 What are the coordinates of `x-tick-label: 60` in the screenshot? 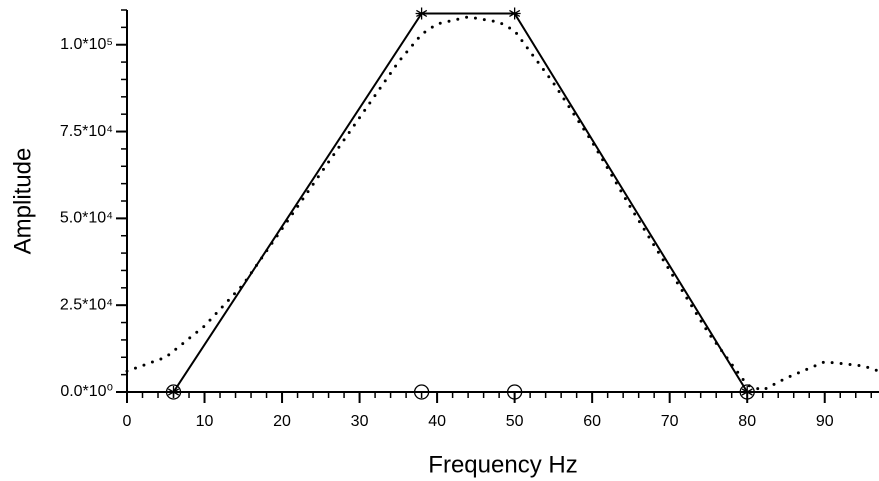 It's located at (592, 421).